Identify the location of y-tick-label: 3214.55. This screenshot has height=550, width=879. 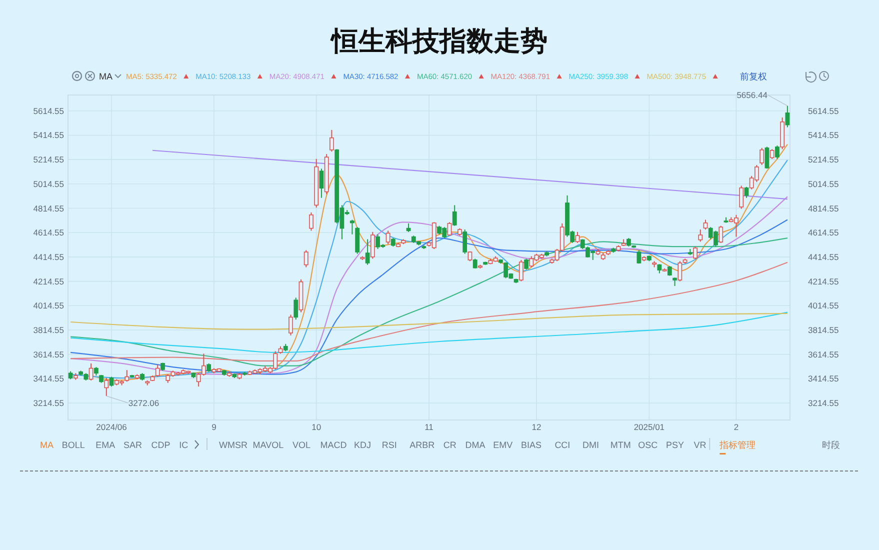
(48, 403).